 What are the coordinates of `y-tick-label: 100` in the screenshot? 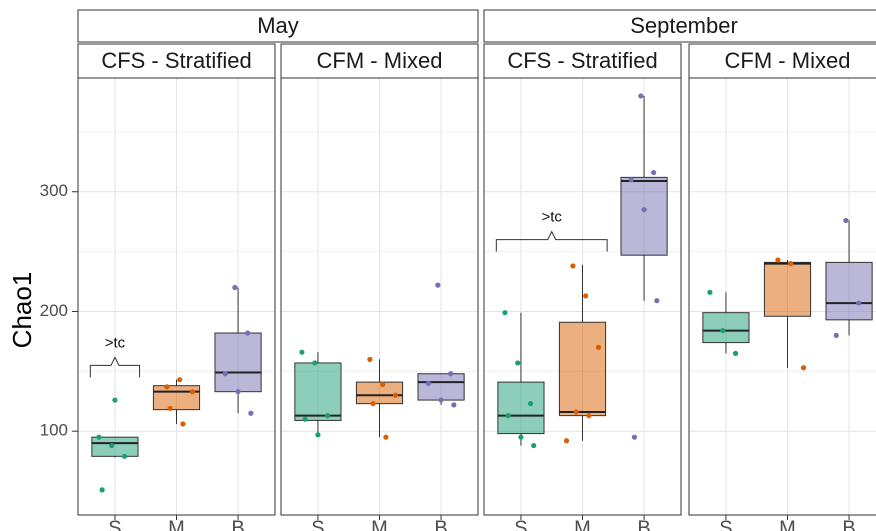 It's located at (54, 430).